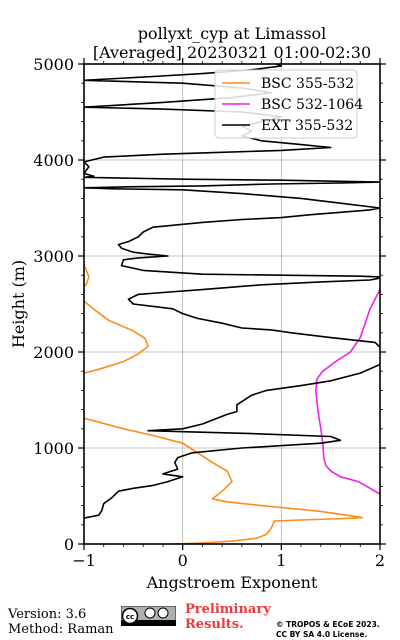 Image resolution: width=400 pixels, height=640 pixels. I want to click on chart-subtitle: [Averaged] 20230321 01:00-02:30, so click(232, 52).